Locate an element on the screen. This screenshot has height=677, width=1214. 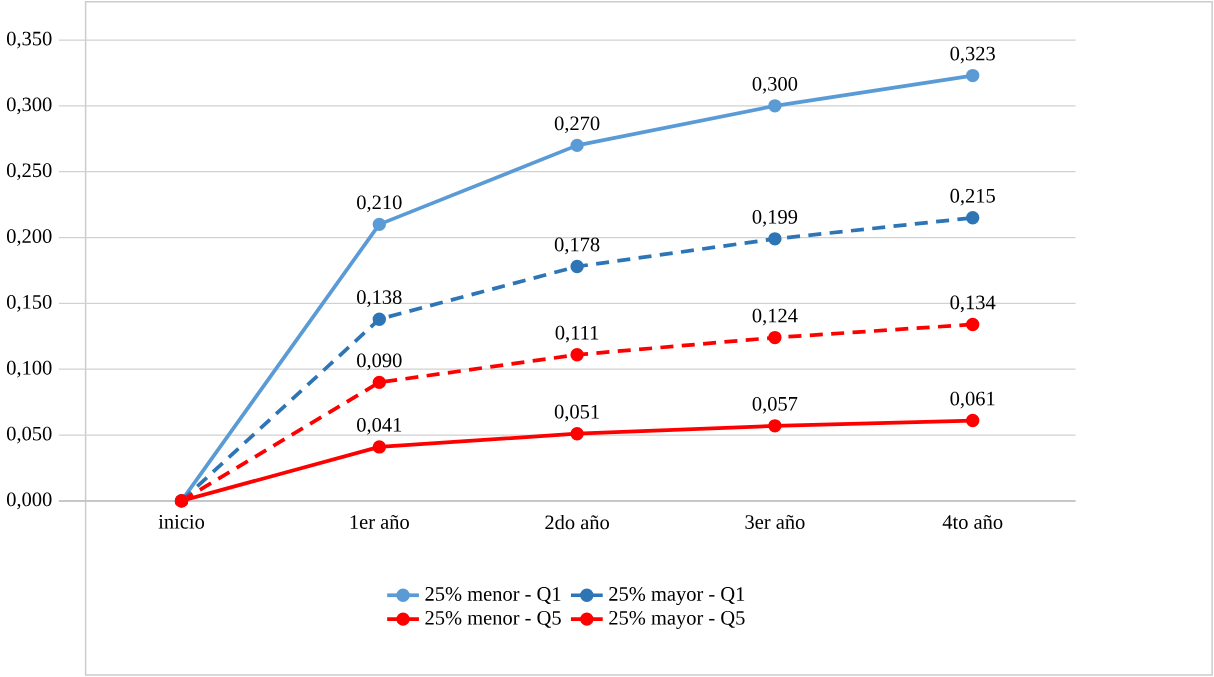
data-label: 0,178 is located at coordinates (577, 246).